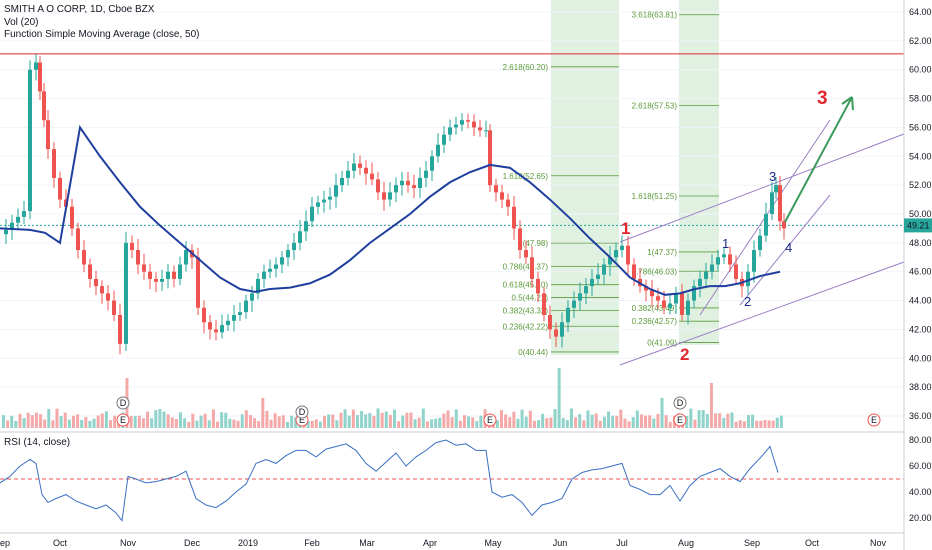  I want to click on rsi-legend: RSI (14, close), so click(37, 442).